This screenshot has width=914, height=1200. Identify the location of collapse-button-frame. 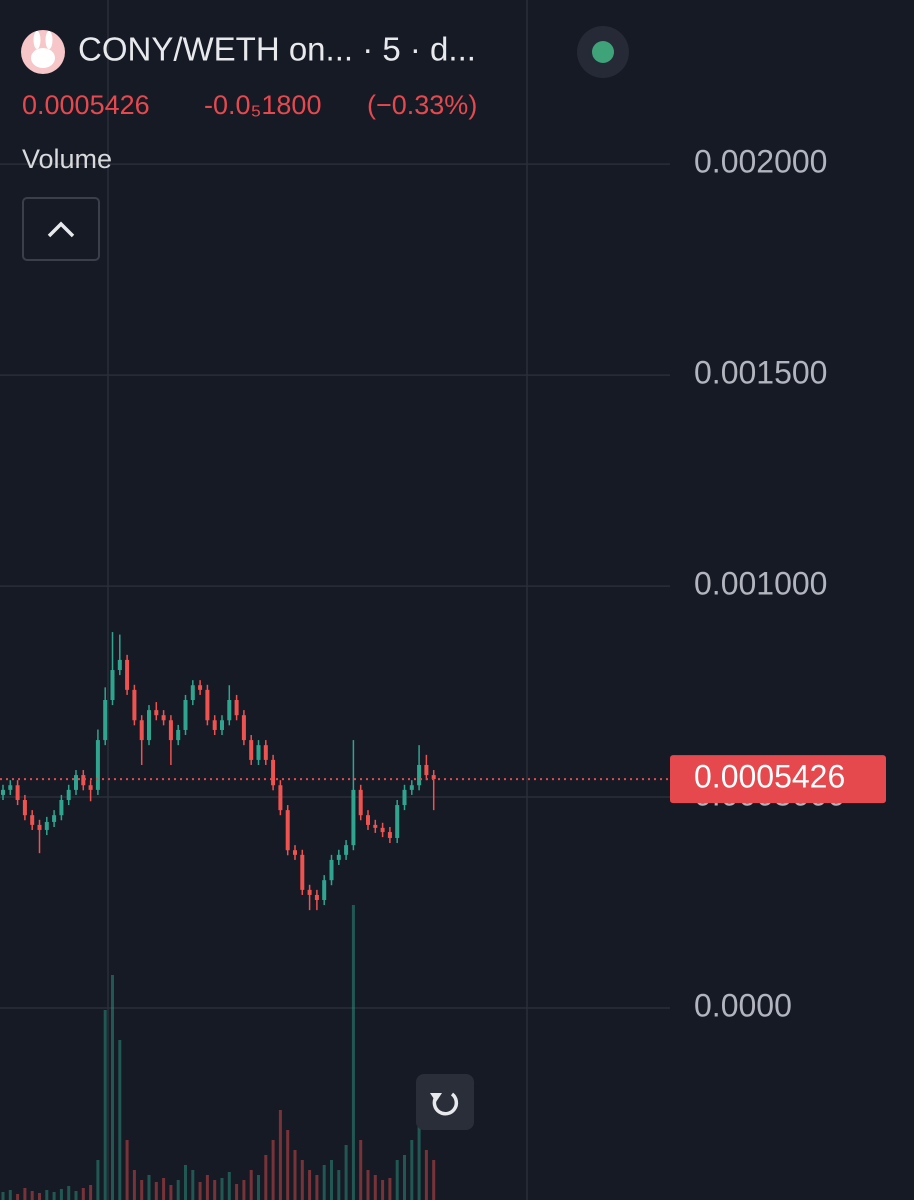
(61, 229).